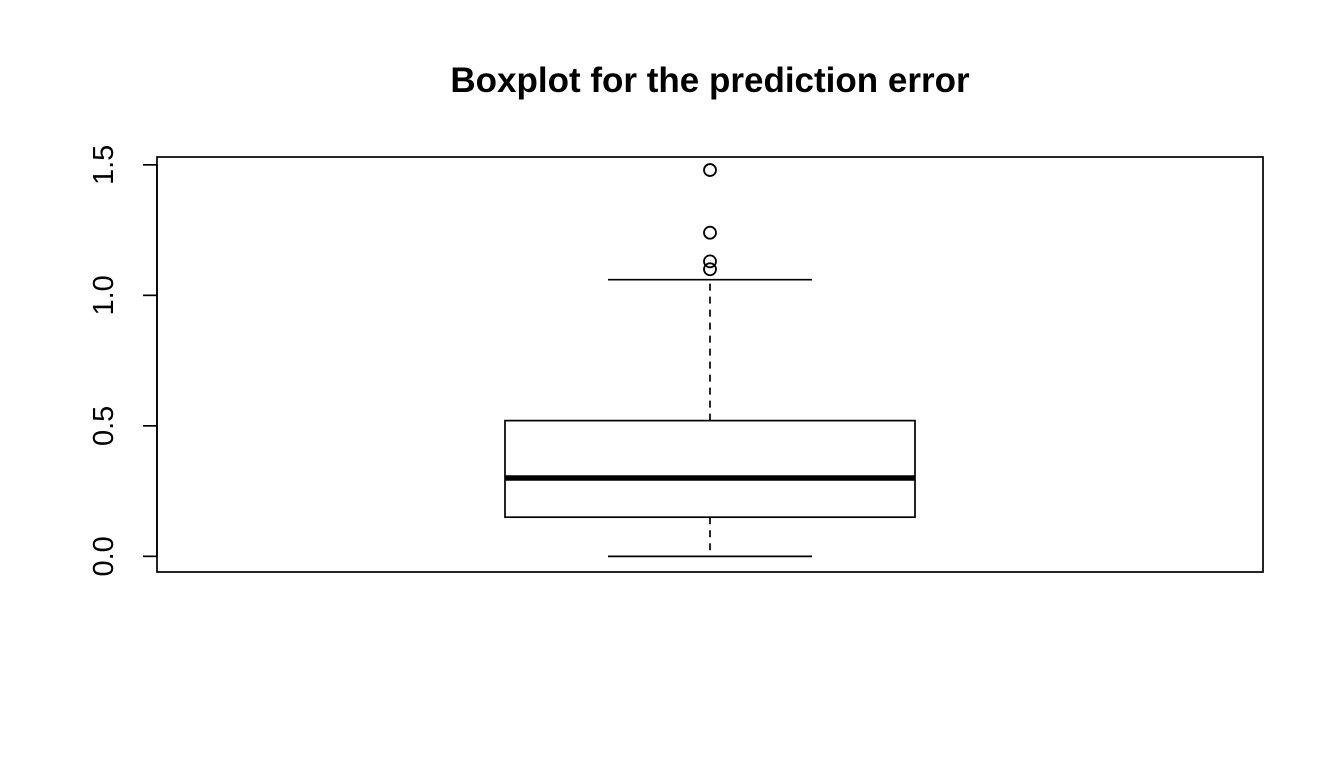 The height and width of the screenshot is (768, 1344). Describe the element at coordinates (104, 295) in the screenshot. I see `y-tick-label: 1.0` at that location.